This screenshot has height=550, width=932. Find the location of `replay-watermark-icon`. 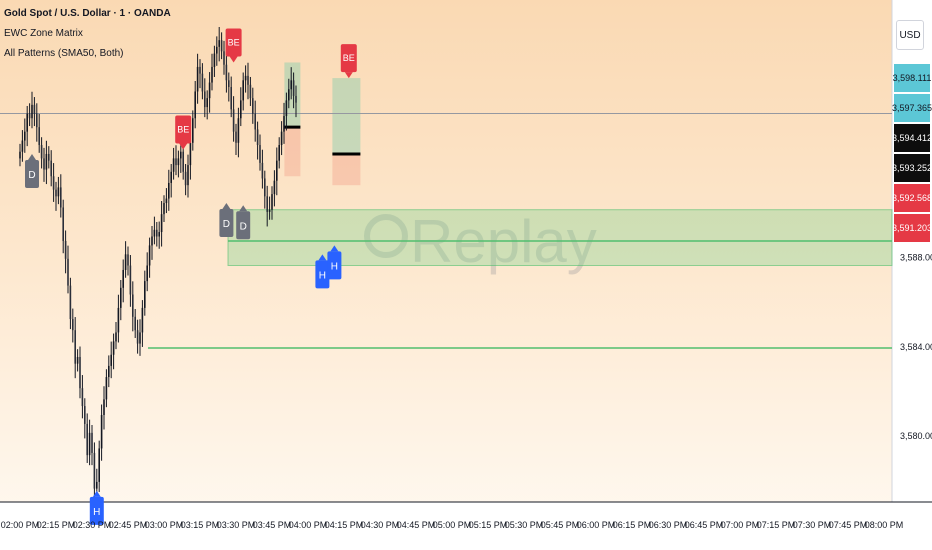

replay-watermark-icon is located at coordinates (386, 236).